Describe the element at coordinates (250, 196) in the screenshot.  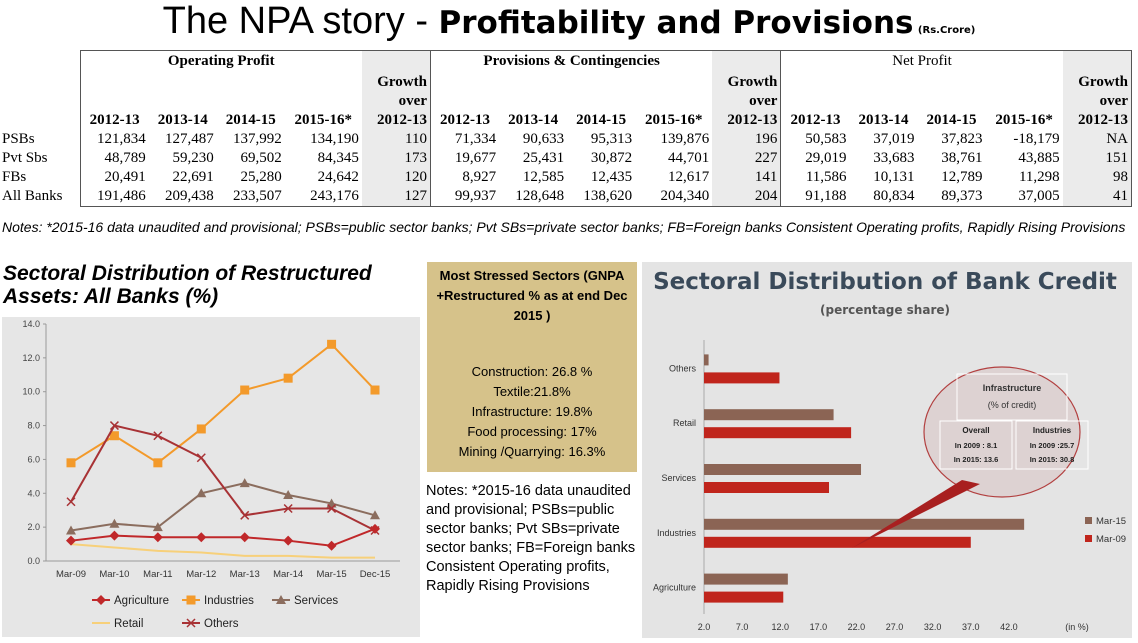
I see `table-cell: 233,507` at that location.